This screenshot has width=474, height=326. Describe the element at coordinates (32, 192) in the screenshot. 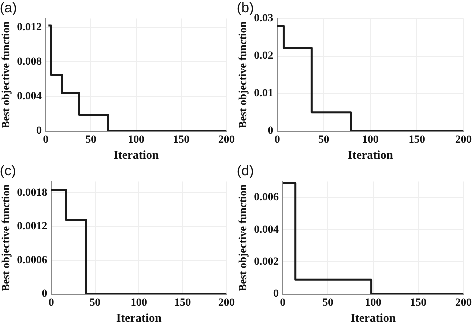

I see `y-tick-label: 0.0018` at that location.